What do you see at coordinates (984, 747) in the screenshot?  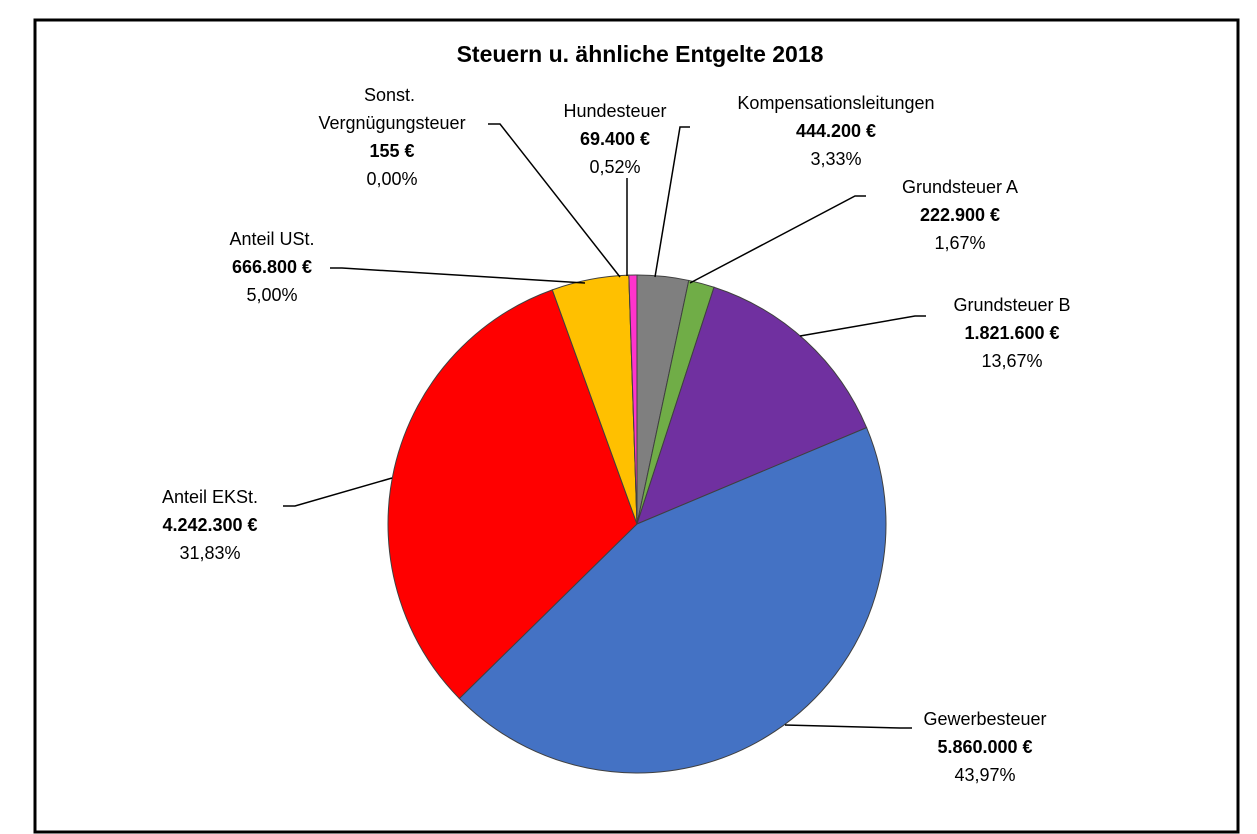 I see `value-label: 5.860.000 €` at bounding box center [984, 747].